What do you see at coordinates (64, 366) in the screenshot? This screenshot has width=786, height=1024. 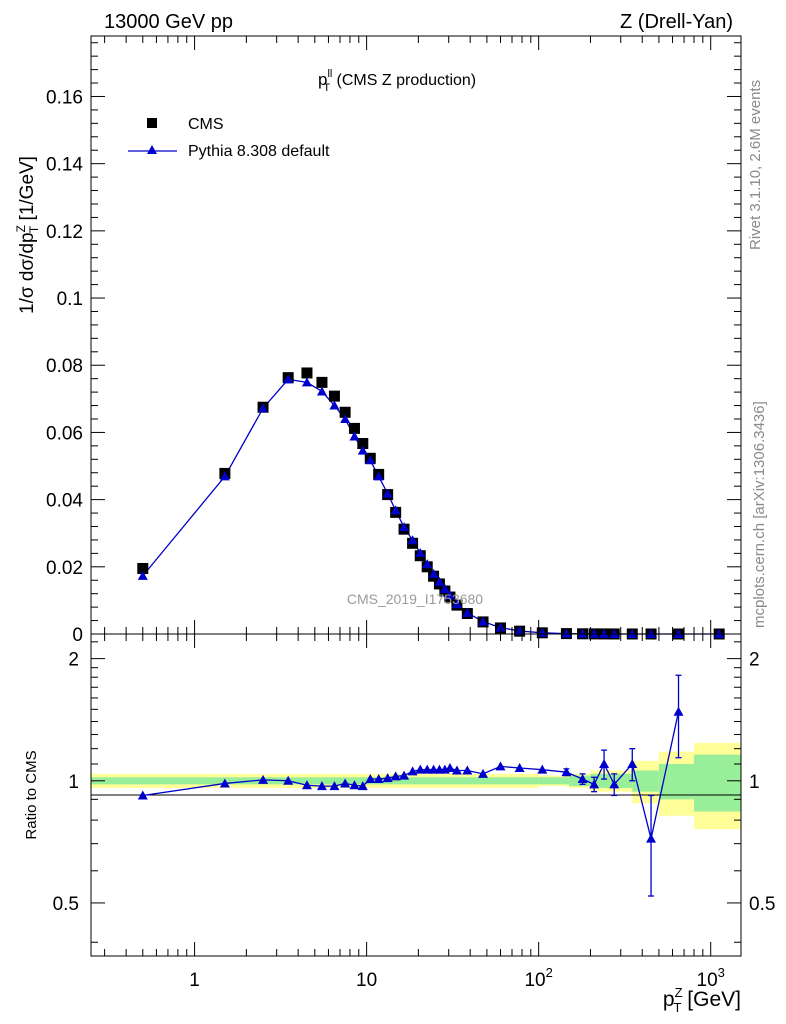 I see `main-y-tick-label: 0.08` at bounding box center [64, 366].